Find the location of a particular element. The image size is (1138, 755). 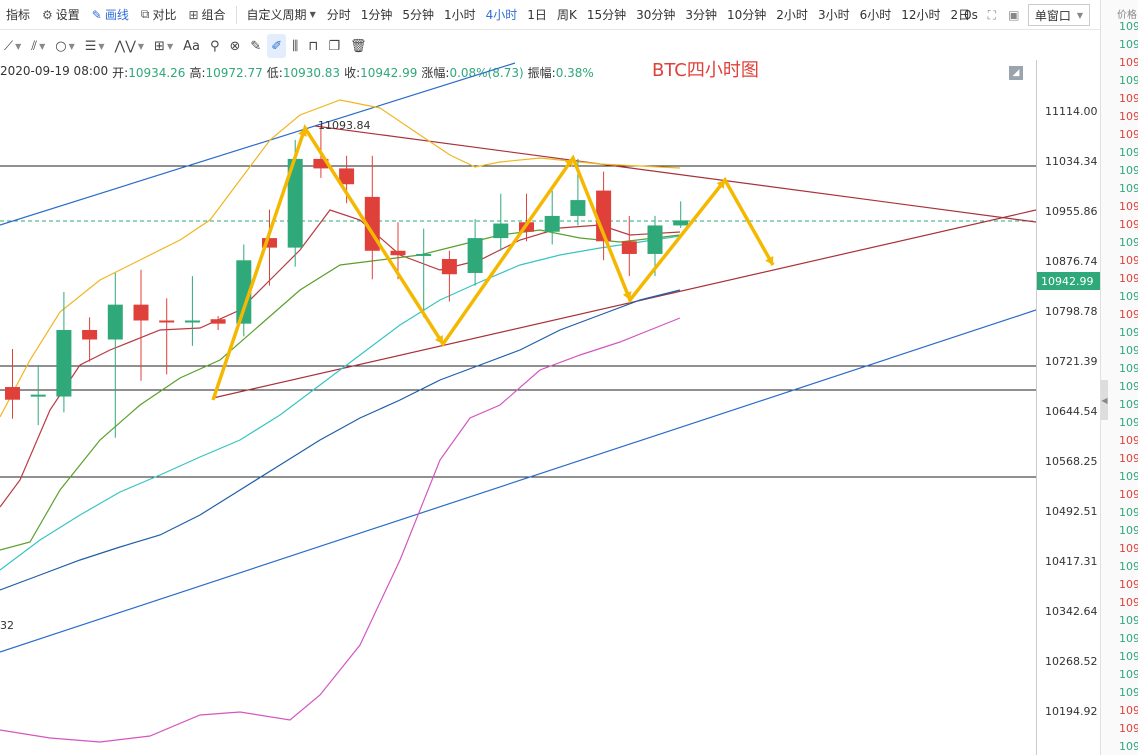

draw-lines-button: ✎ 画线 is located at coordinates (110, 15).